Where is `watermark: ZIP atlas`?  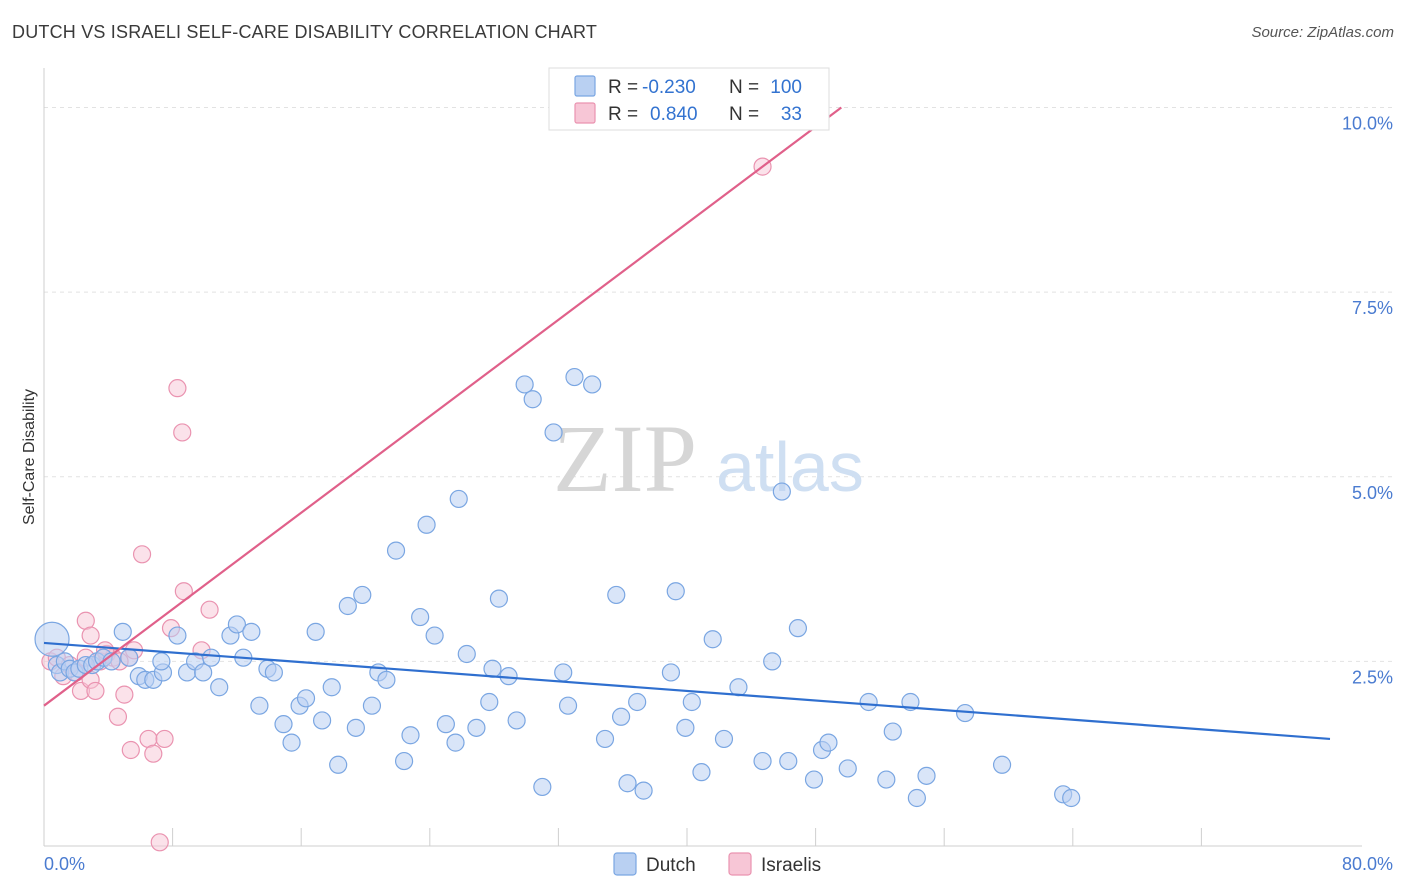 watermark: ZIP atlas is located at coordinates (708, 458).